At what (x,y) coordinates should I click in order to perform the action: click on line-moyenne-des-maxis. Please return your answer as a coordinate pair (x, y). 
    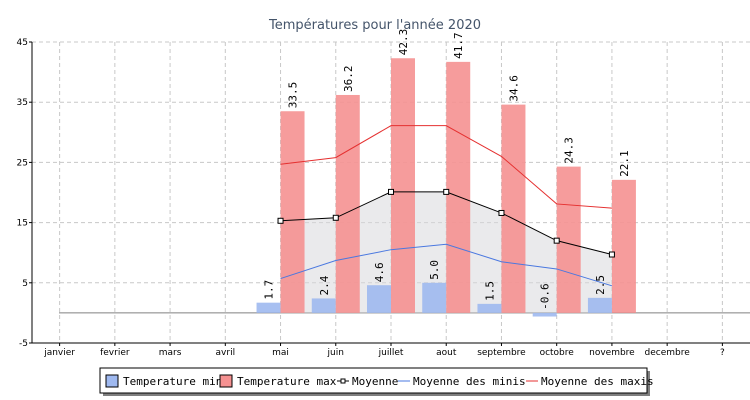
    Looking at the image, I should click on (446, 167).